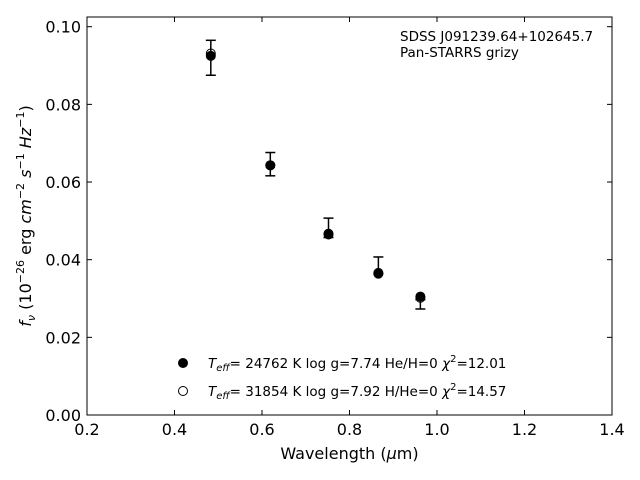  Describe the element at coordinates (63, 27) in the screenshot. I see `y-tick-label: 0.10` at that location.